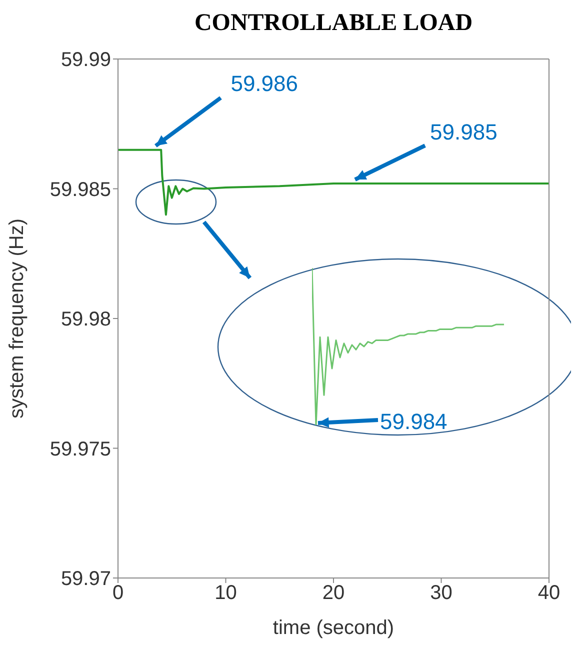 The width and height of the screenshot is (579, 667). What do you see at coordinates (333, 23) in the screenshot?
I see `chart-title: CONTROLLABLE LOAD` at bounding box center [333, 23].